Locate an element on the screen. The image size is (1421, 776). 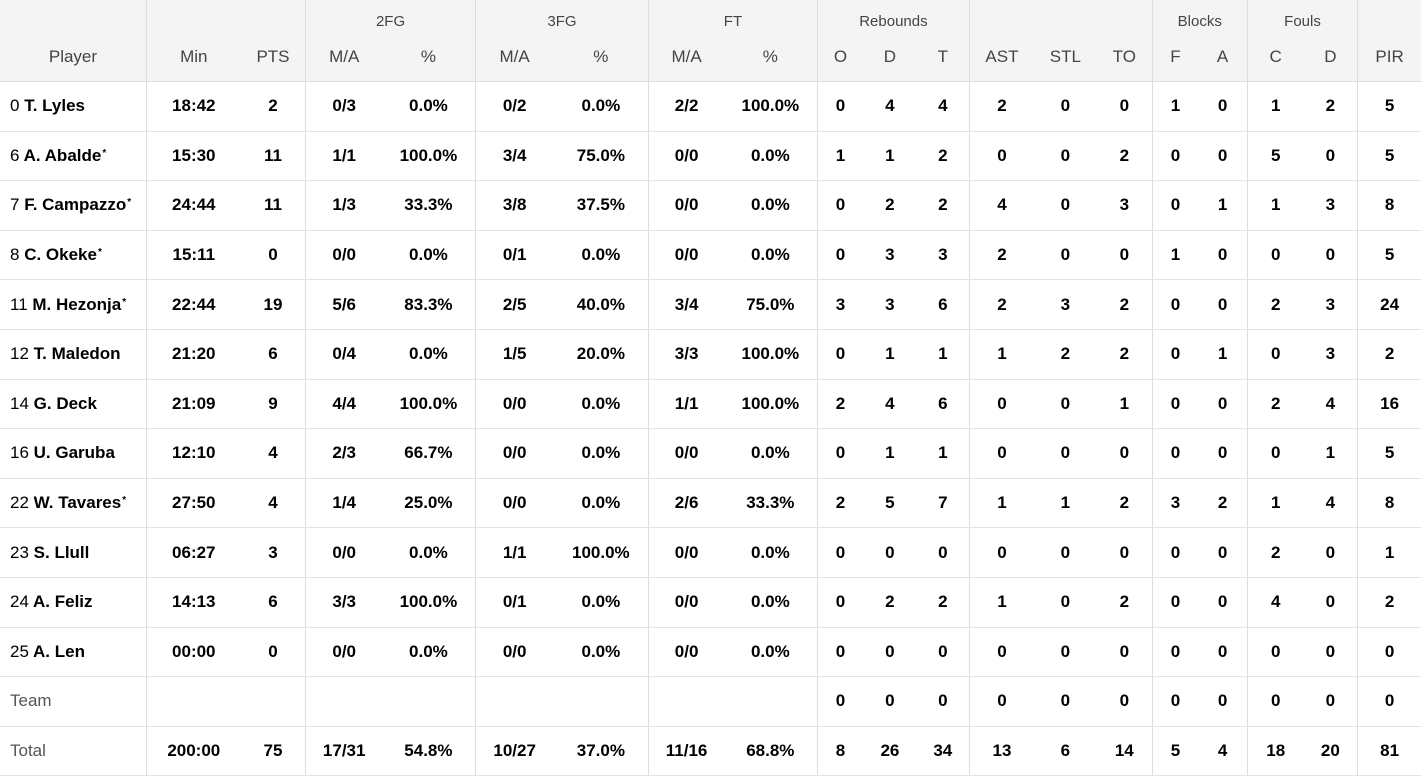
cell-3fg-ma: 0/0 is located at coordinates (514, 503).